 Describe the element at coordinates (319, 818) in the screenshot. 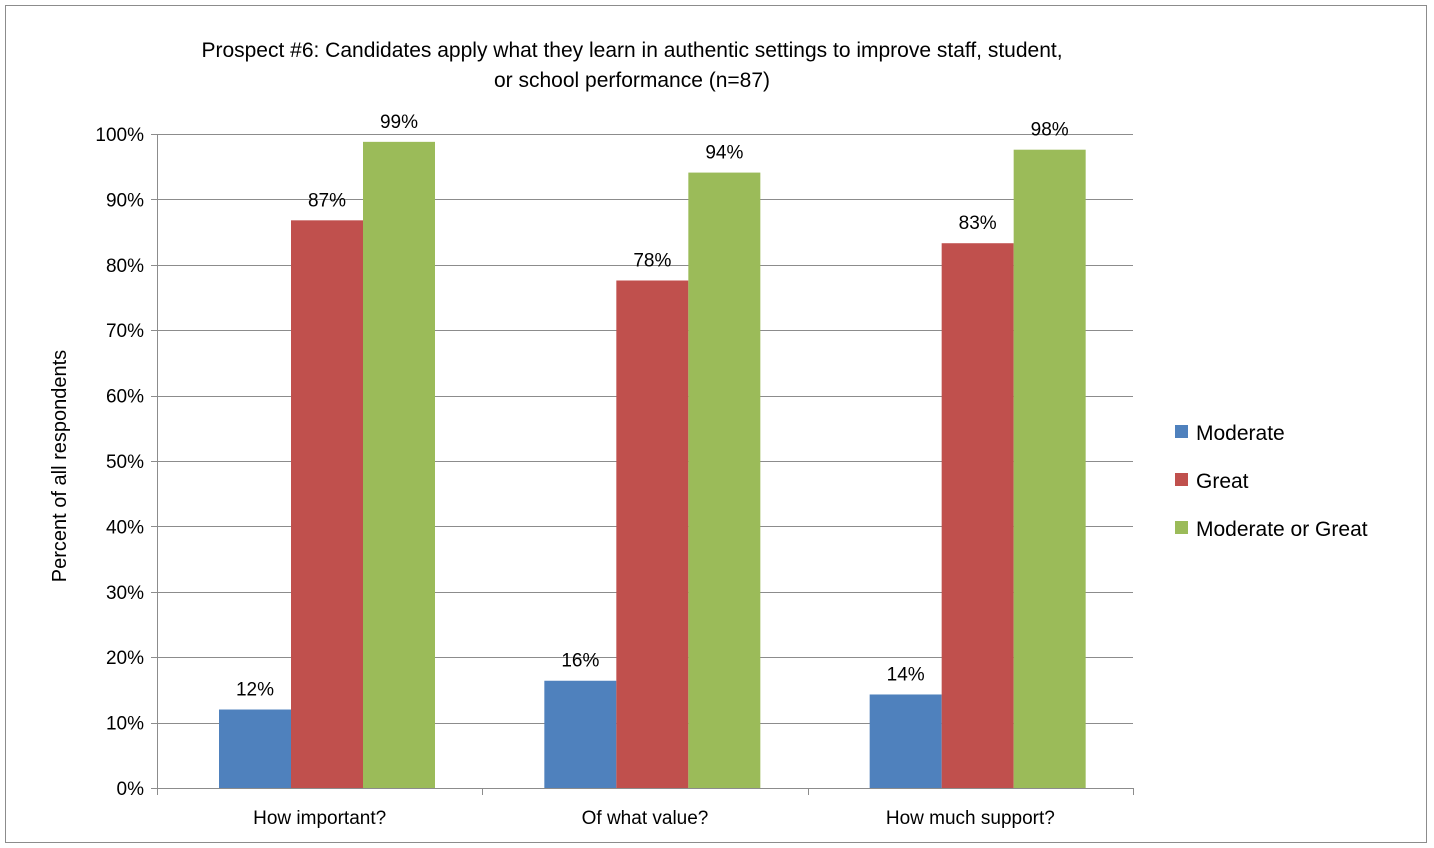

I see `x-category-label: How important?` at that location.